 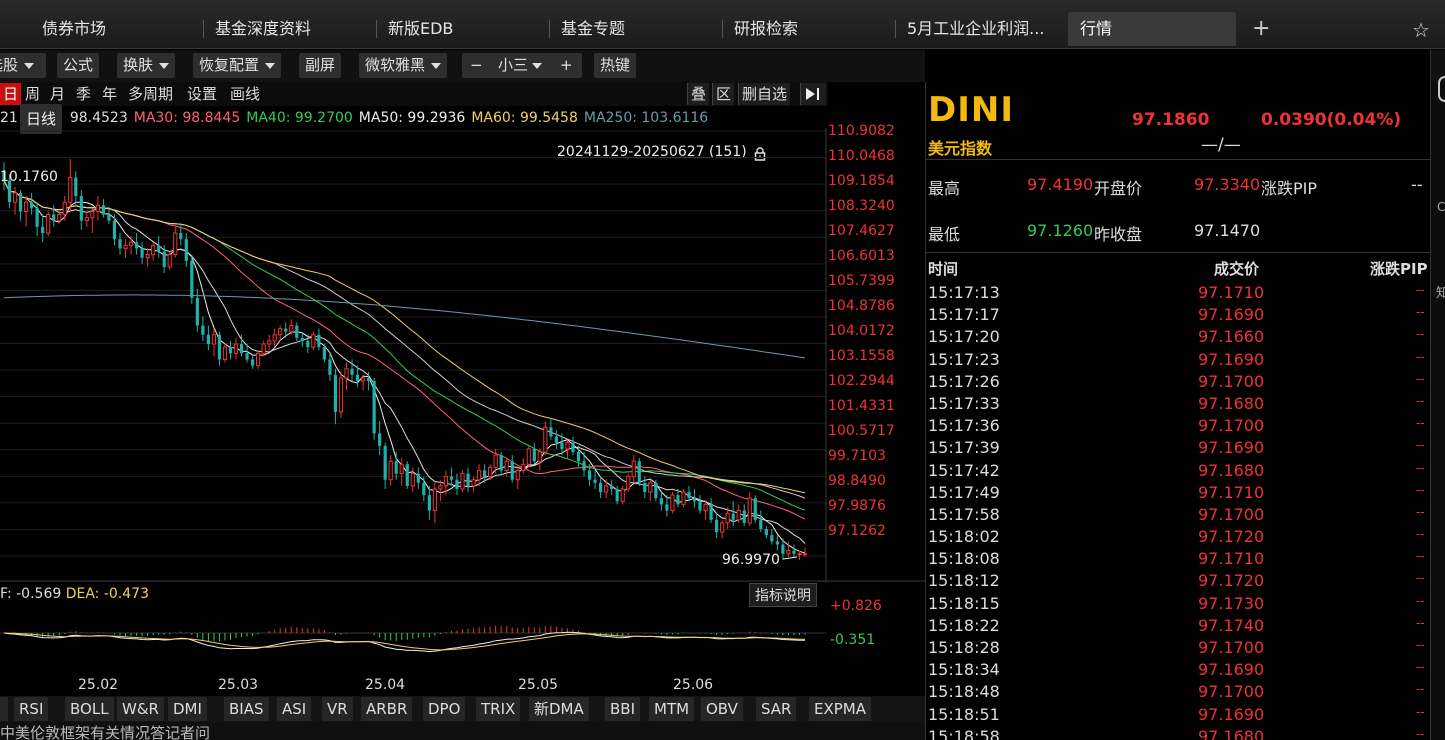 I want to click on skin-dropdown: 换肤, so click(x=146, y=65).